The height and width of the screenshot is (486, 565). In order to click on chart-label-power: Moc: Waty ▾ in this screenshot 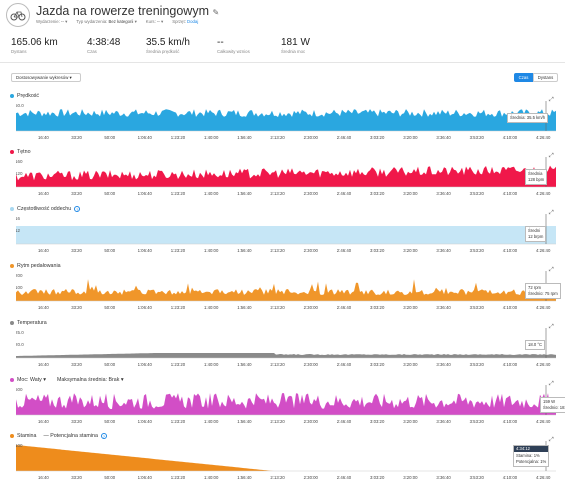, I will do `click(31, 380)`.